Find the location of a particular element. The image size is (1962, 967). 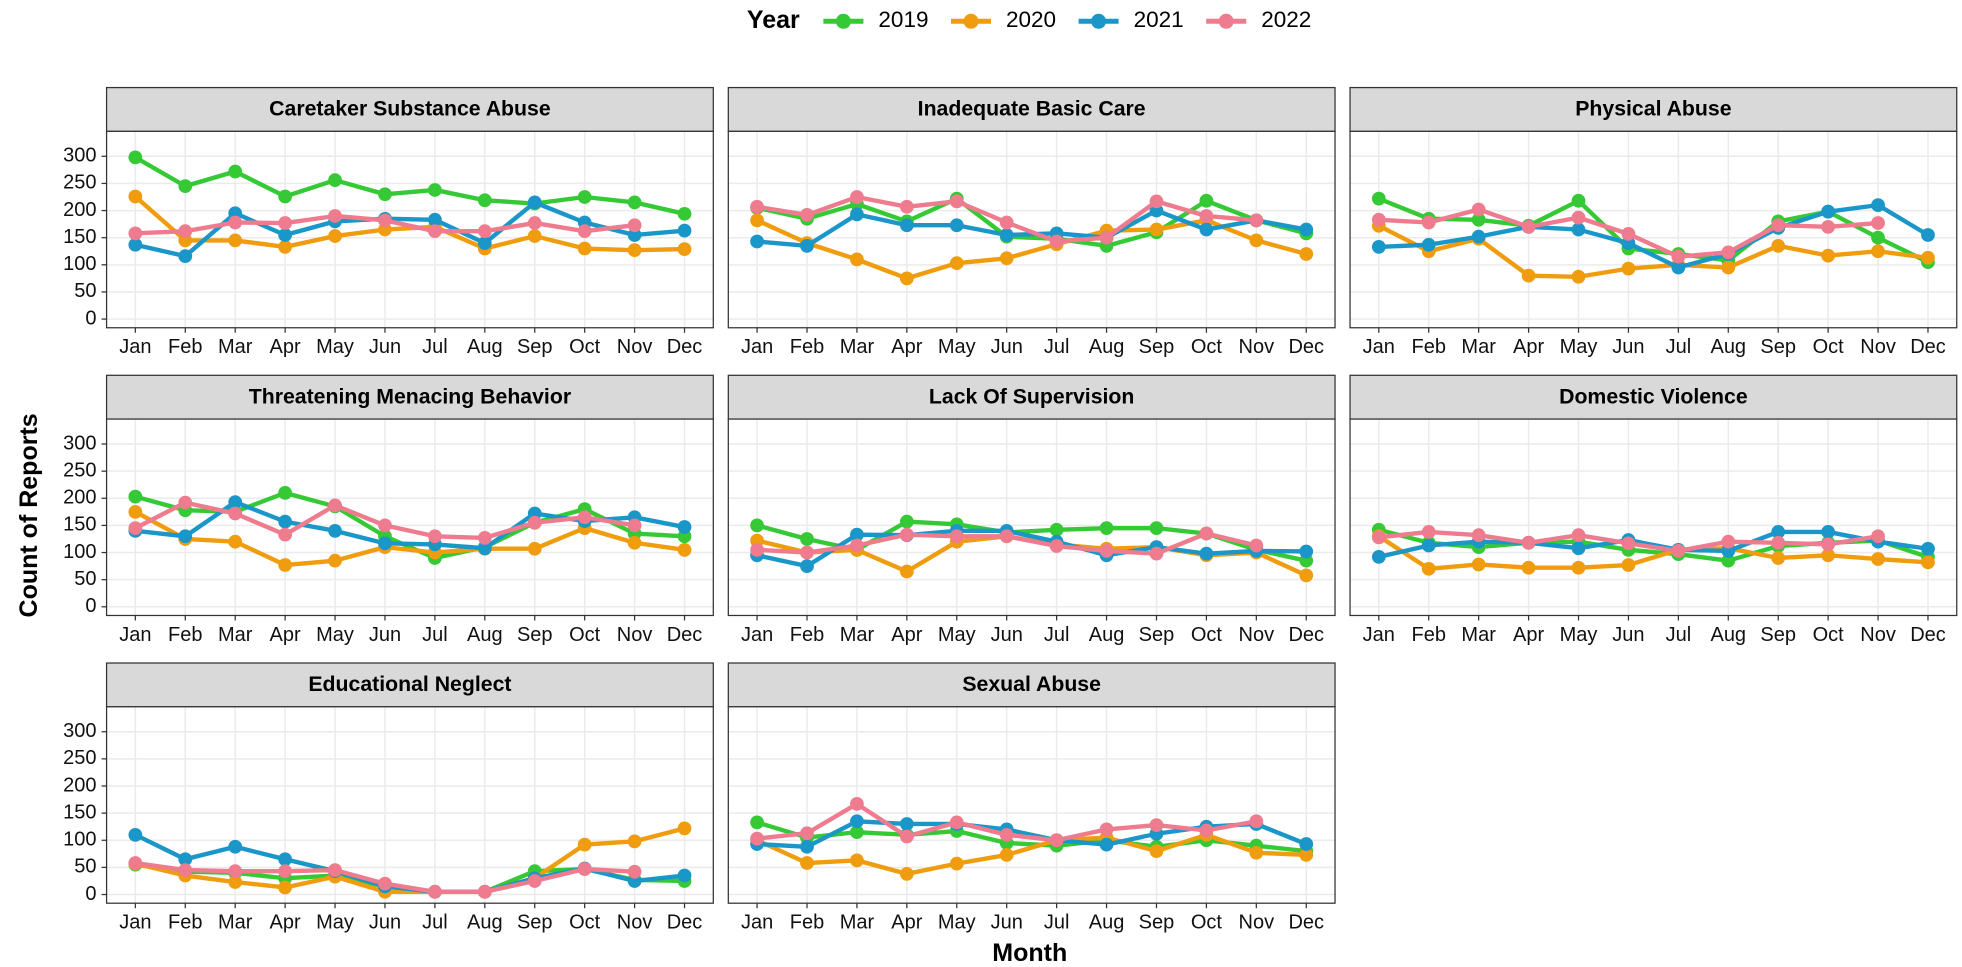

panel-title: Sexual Abuse is located at coordinates (1031, 684).